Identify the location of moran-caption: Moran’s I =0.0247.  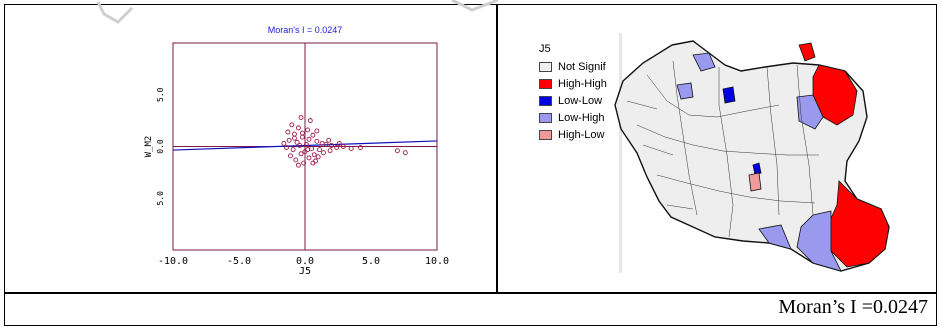
(853, 307).